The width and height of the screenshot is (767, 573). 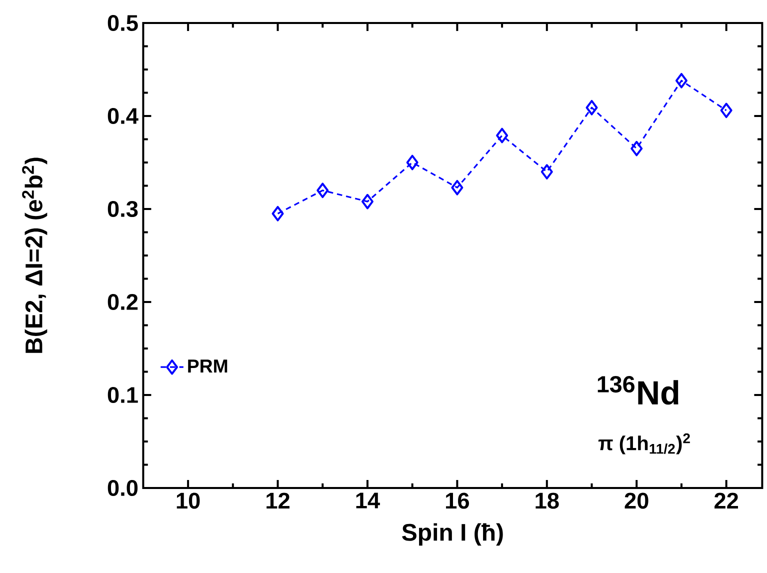 I want to click on annotation: $^{136}$Nd, so click(x=638, y=390).